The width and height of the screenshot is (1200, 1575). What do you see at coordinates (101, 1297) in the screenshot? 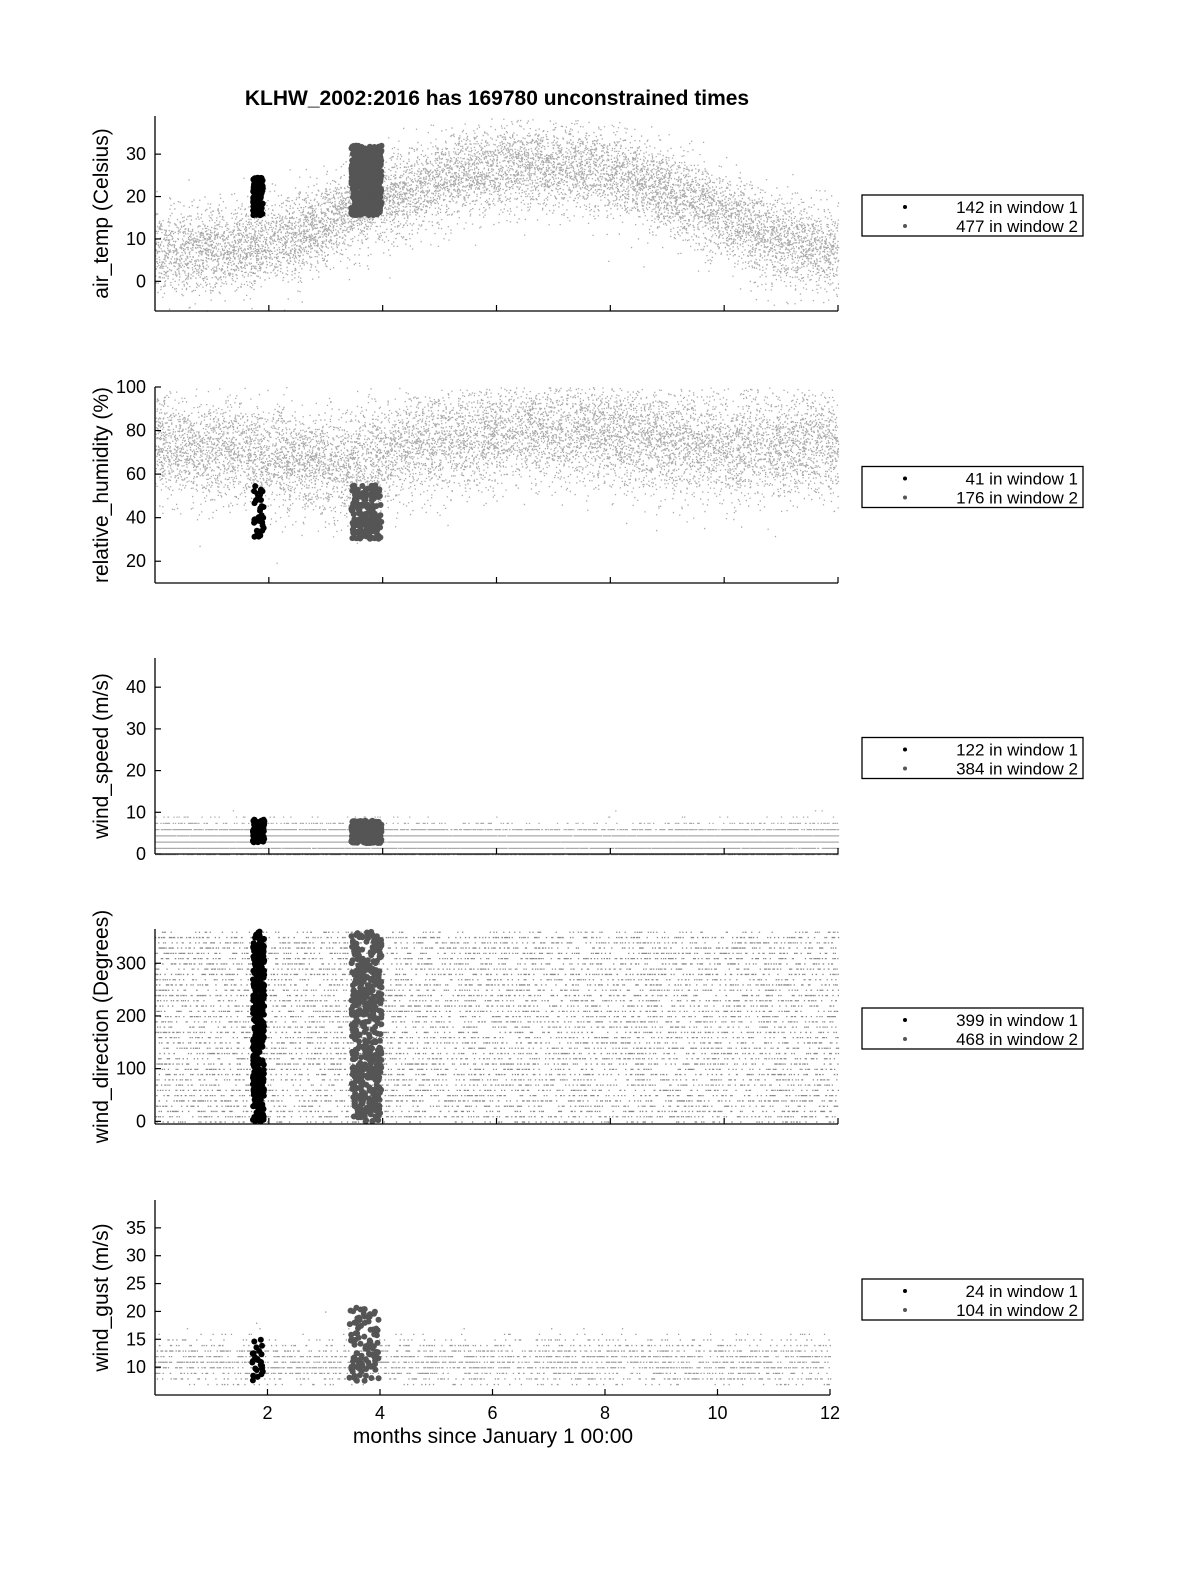
I see `y-axis-label: wind_gust (m/s)` at bounding box center [101, 1297].